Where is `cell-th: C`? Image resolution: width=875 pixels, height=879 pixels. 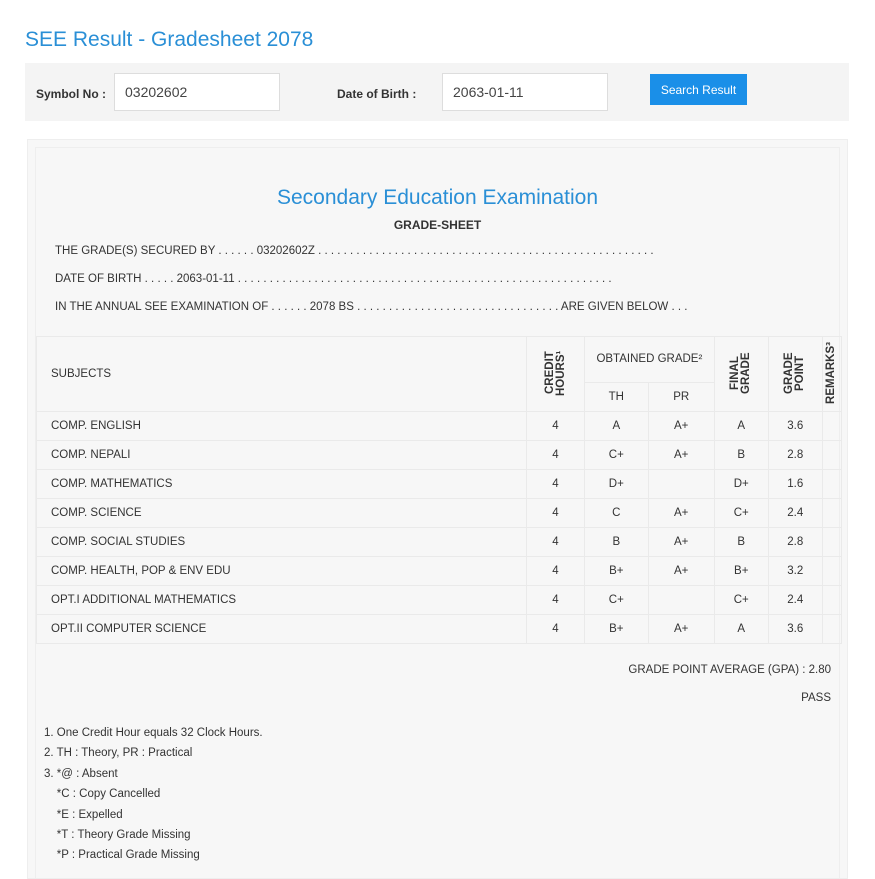
cell-th: C is located at coordinates (616, 513).